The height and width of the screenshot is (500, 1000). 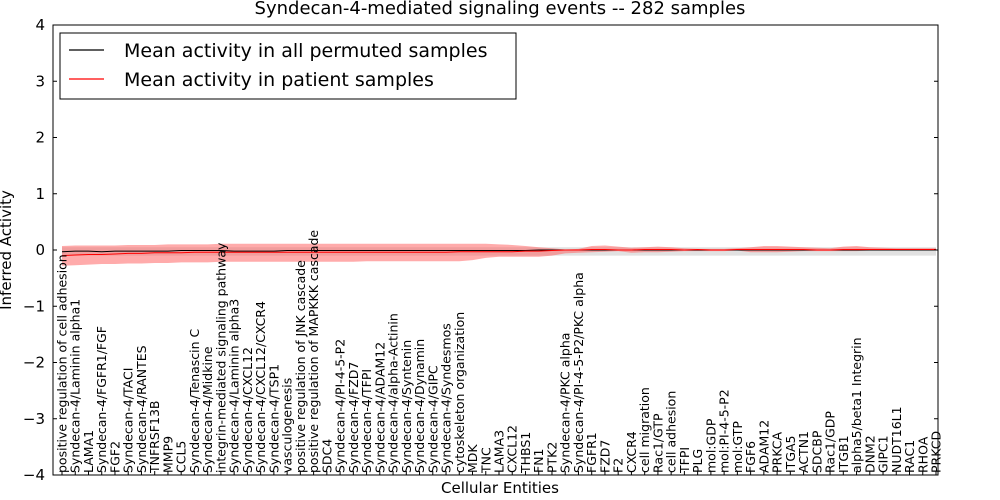 I want to click on category-label: CXCR4, so click(x=631, y=452).